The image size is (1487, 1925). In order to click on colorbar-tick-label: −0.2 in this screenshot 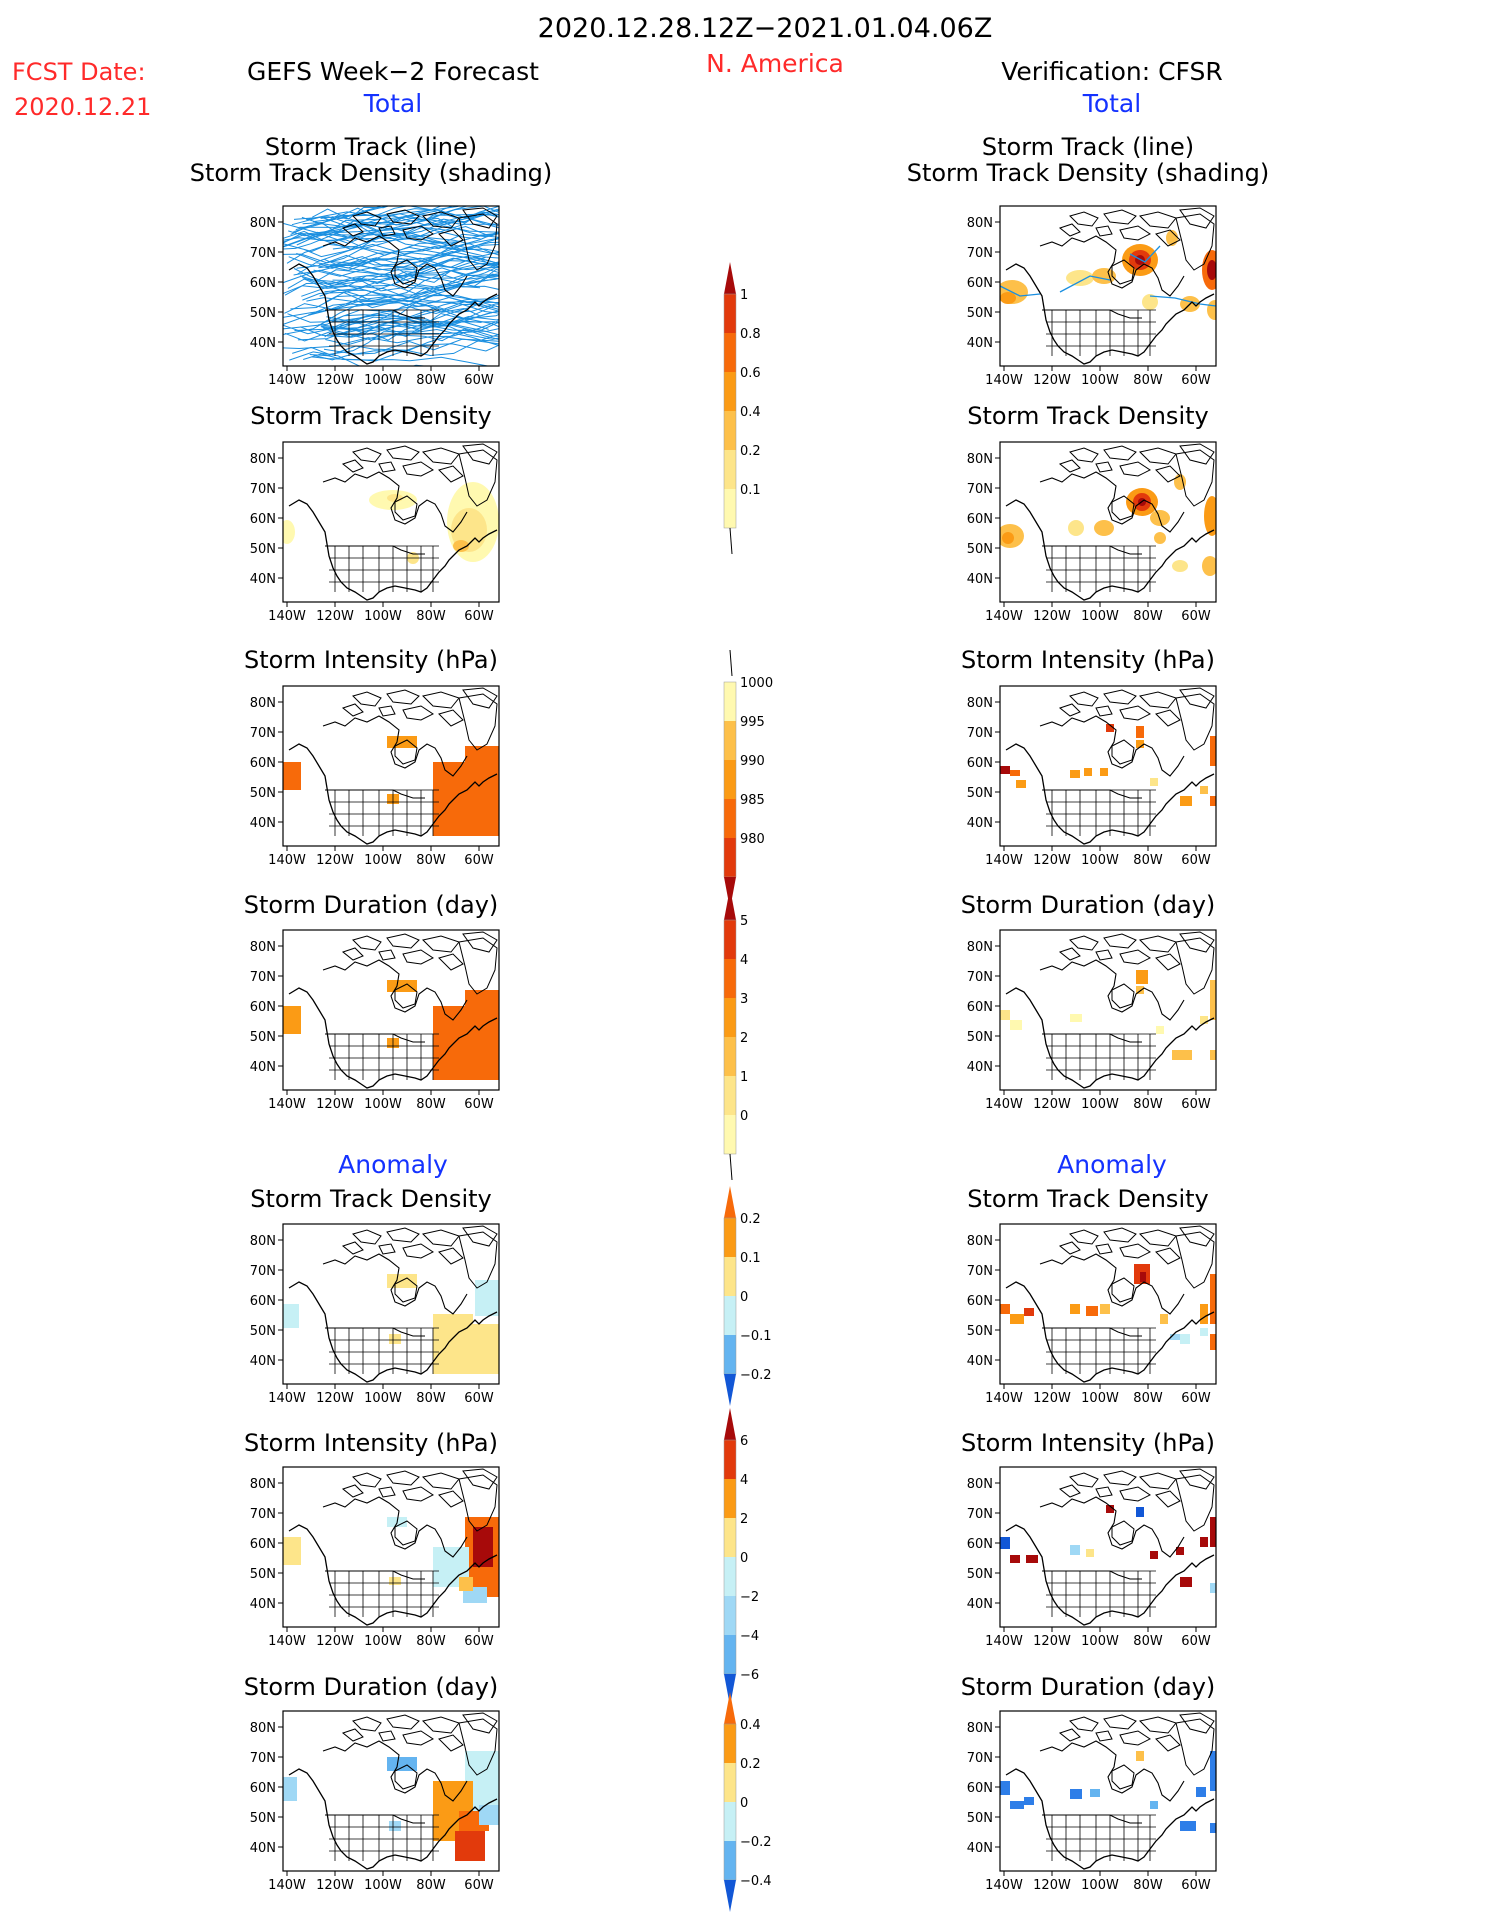, I will do `click(756, 1375)`.